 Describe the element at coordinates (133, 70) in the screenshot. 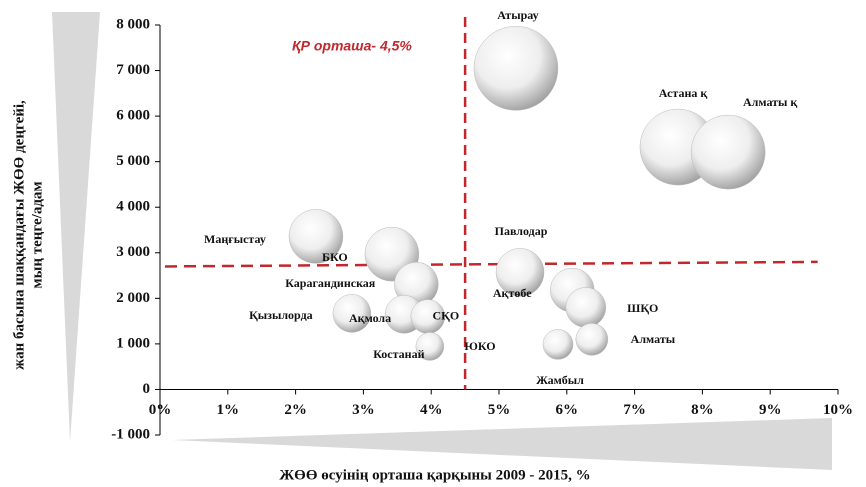

I see `y-tick-label: 7 000` at that location.